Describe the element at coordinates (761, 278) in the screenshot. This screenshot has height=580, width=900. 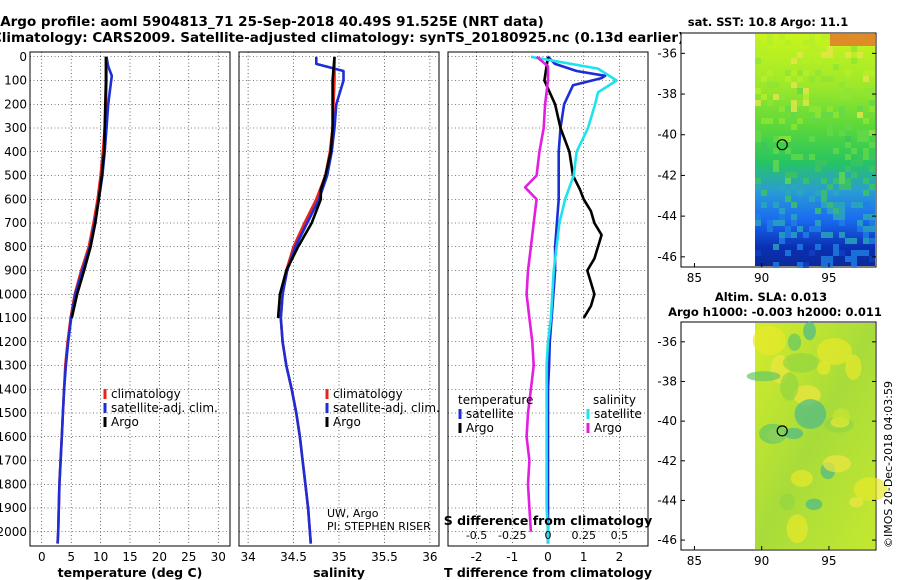
I see `map-x-tick-label: 90` at that location.